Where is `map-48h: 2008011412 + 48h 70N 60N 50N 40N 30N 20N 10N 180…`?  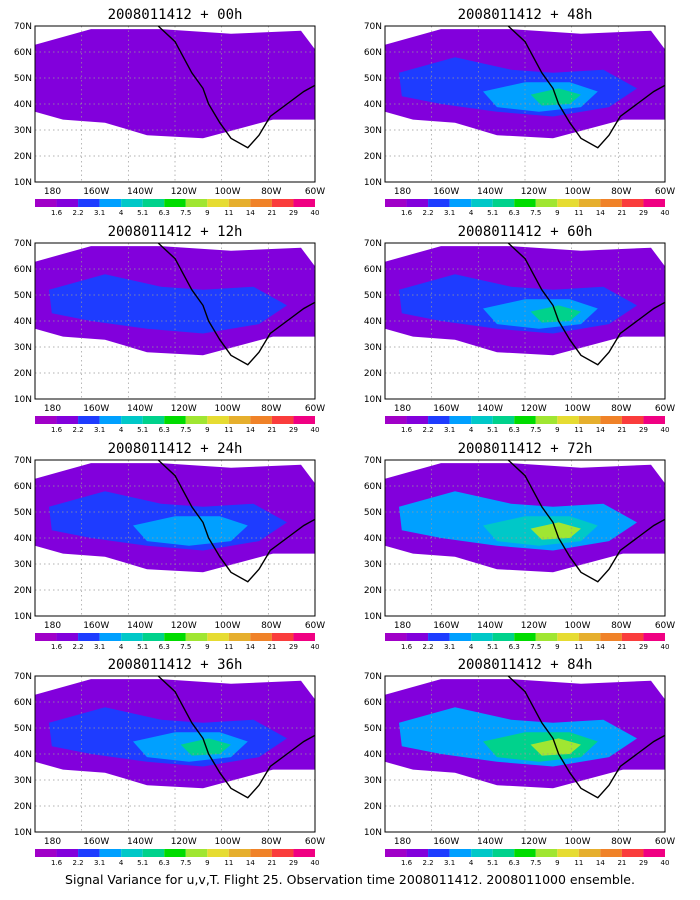 map-48h: 2008011412 + 48h 70N 60N 50N 40N 30N 20N 10N 180… is located at coordinates (519, 112).